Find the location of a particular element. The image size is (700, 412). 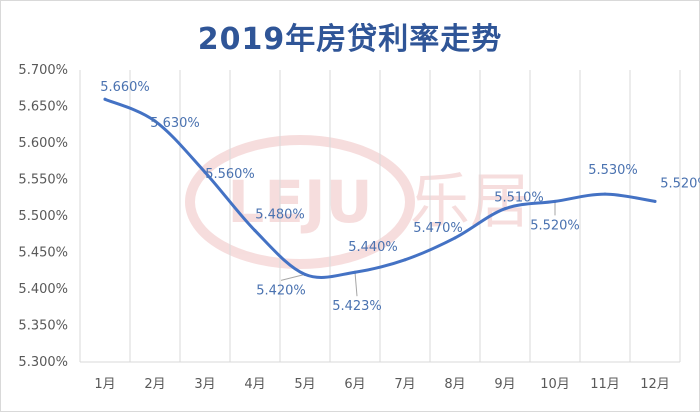

data-label: 5.420% is located at coordinates (281, 290).